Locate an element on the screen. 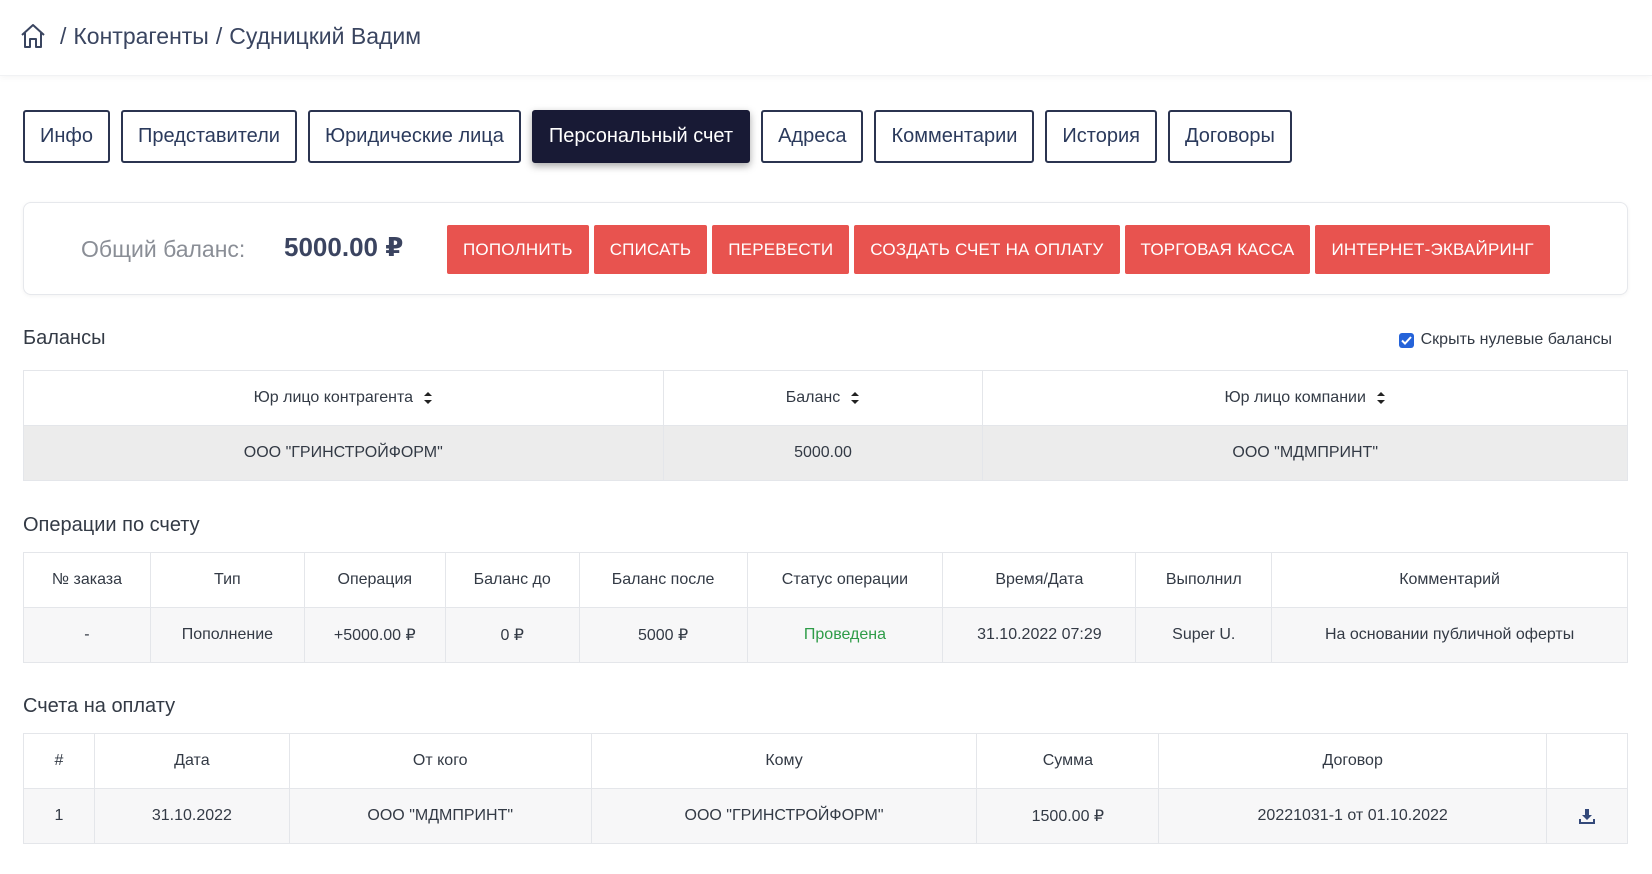 The width and height of the screenshot is (1652, 874). tab-legal-entities: Юридические лица is located at coordinates (414, 136).